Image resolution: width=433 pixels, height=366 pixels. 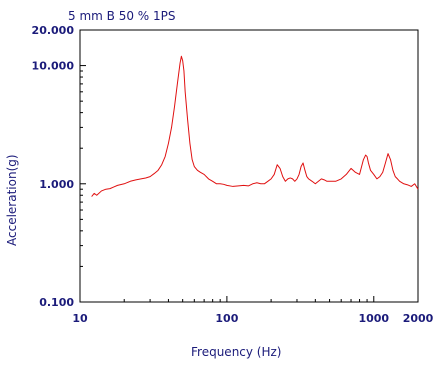 I want to click on x-tick-label: 1000, so click(x=373, y=318).